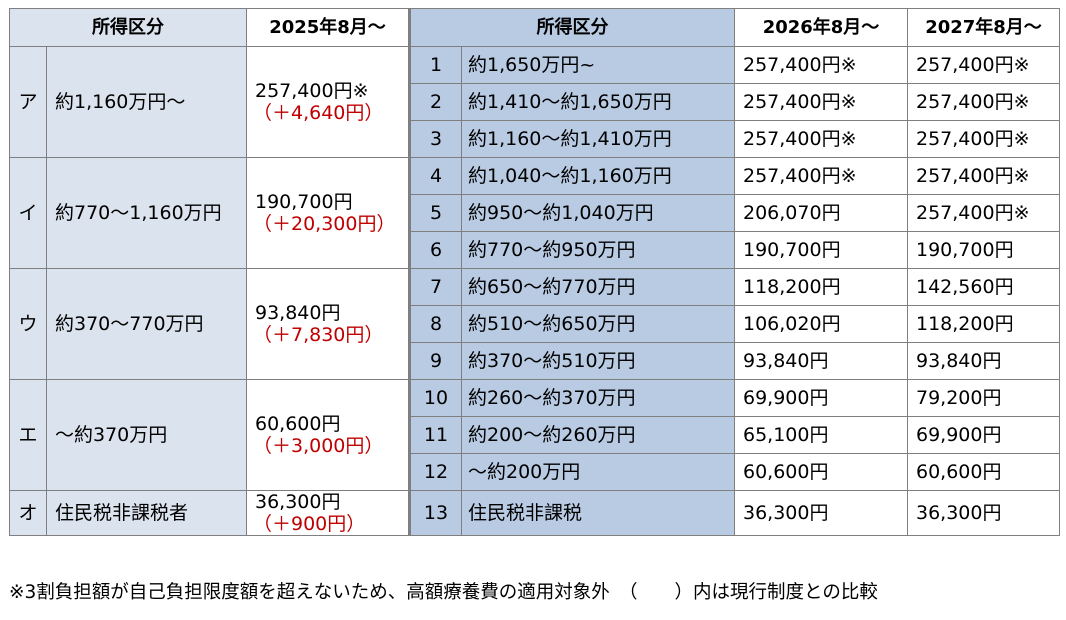  What do you see at coordinates (821, 398) in the screenshot?
I see `row-value-2026: 69,900円` at bounding box center [821, 398].